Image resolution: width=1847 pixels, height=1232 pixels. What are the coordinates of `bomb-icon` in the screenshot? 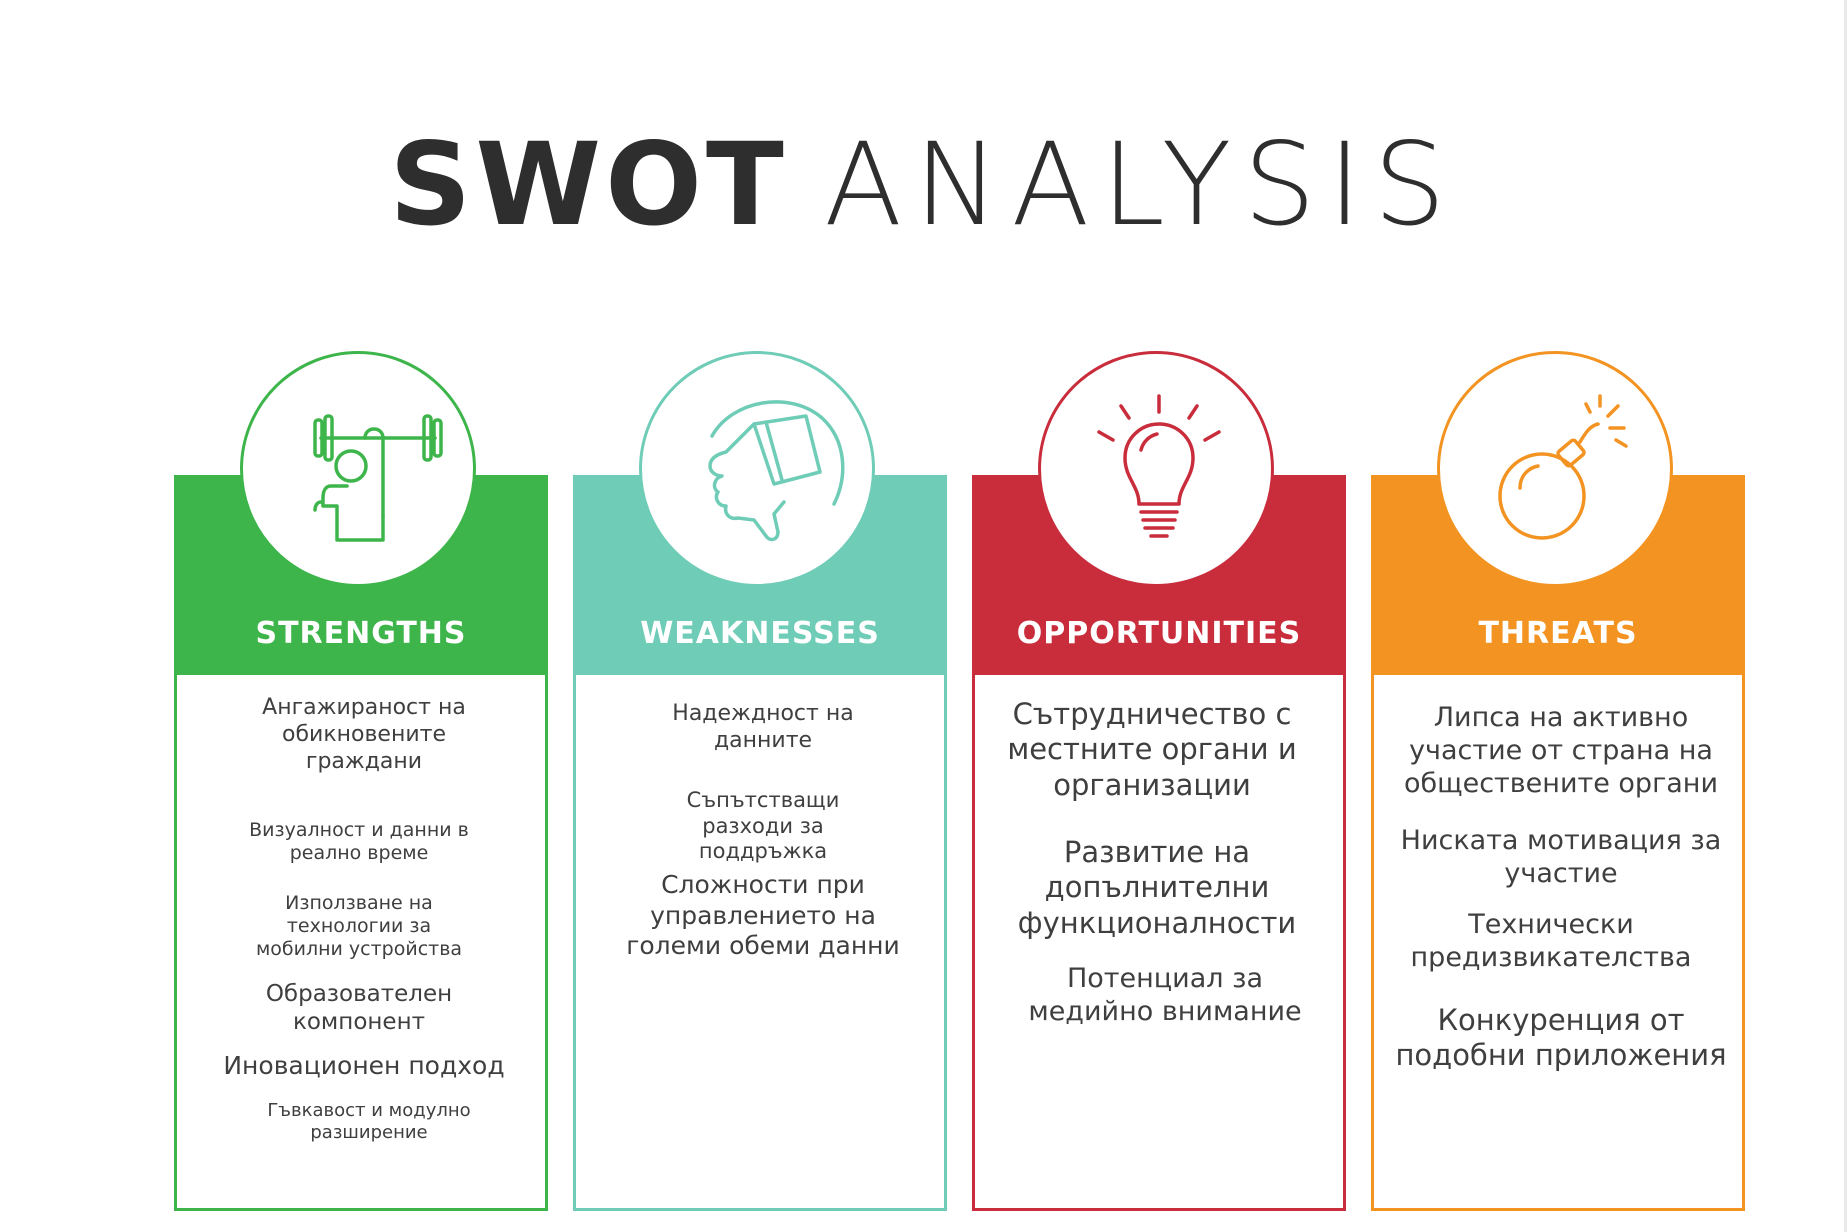 It's located at (1563, 467).